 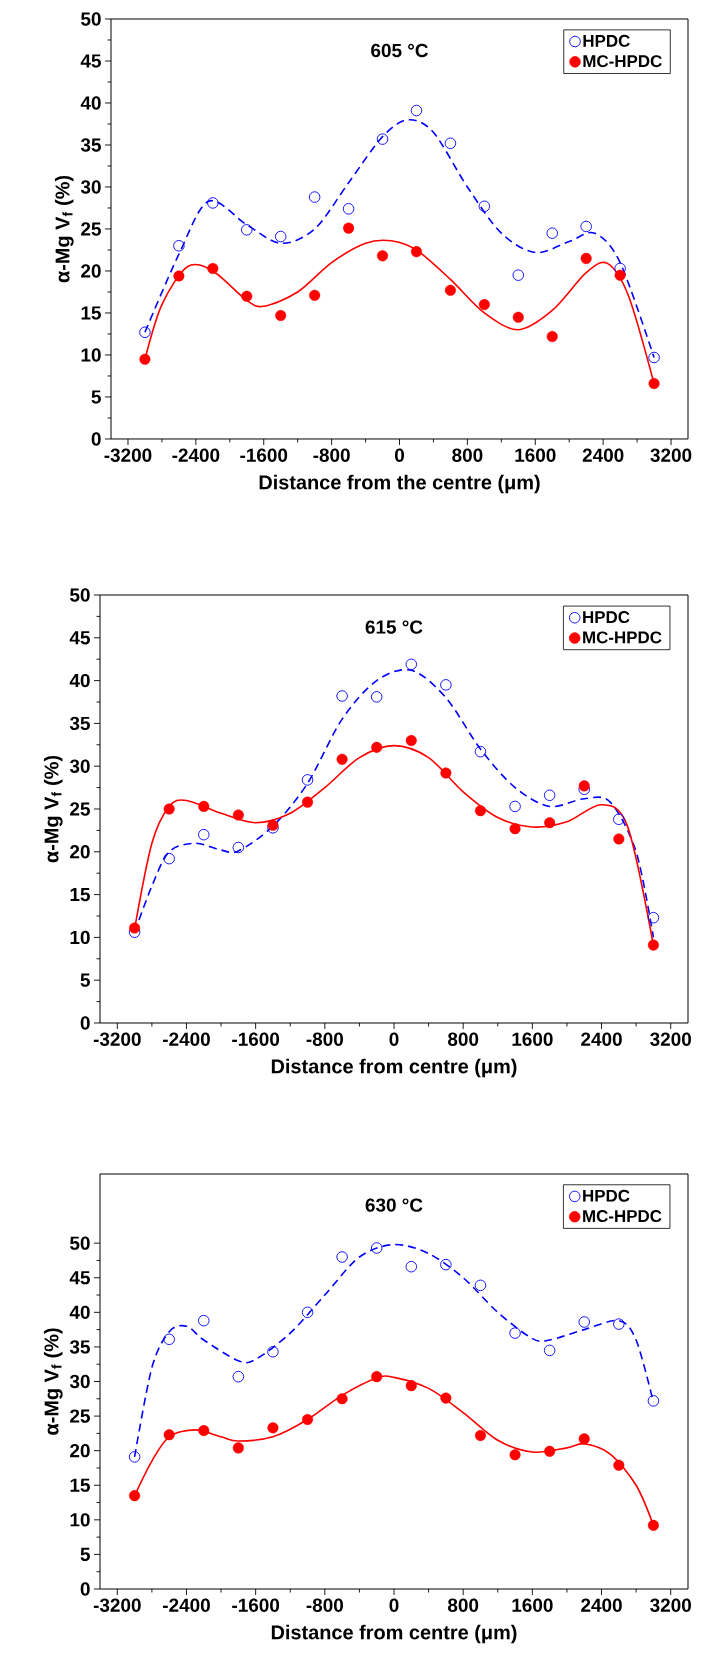 What do you see at coordinates (79, 1312) in the screenshot?
I see `y-tick-label: 40` at bounding box center [79, 1312].